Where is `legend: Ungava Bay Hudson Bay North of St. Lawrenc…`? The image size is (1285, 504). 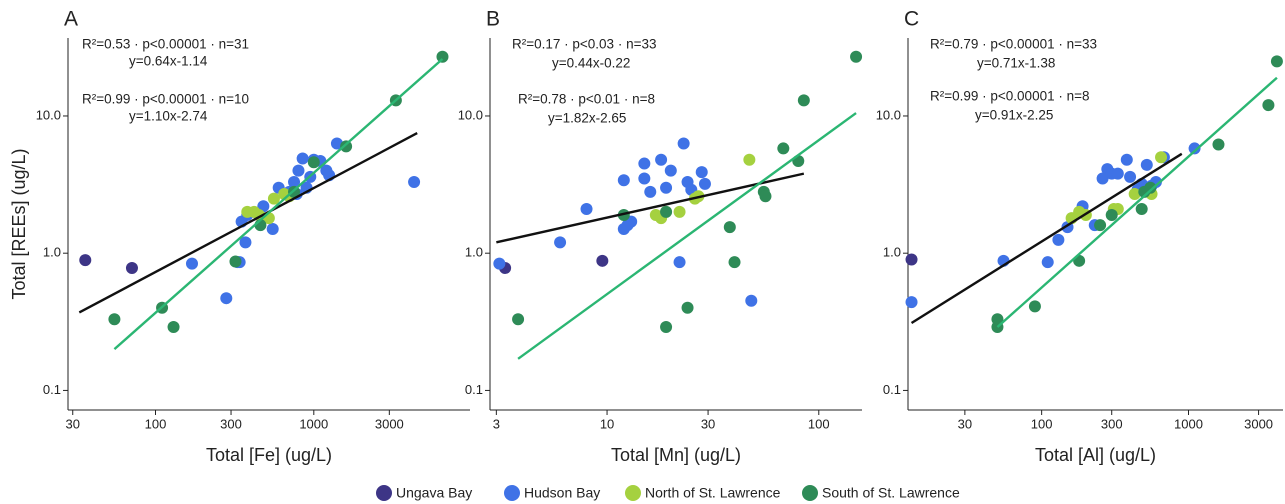 legend: Ungava Bay Hudson Bay North of St. Lawrenc… is located at coordinates (668, 493).